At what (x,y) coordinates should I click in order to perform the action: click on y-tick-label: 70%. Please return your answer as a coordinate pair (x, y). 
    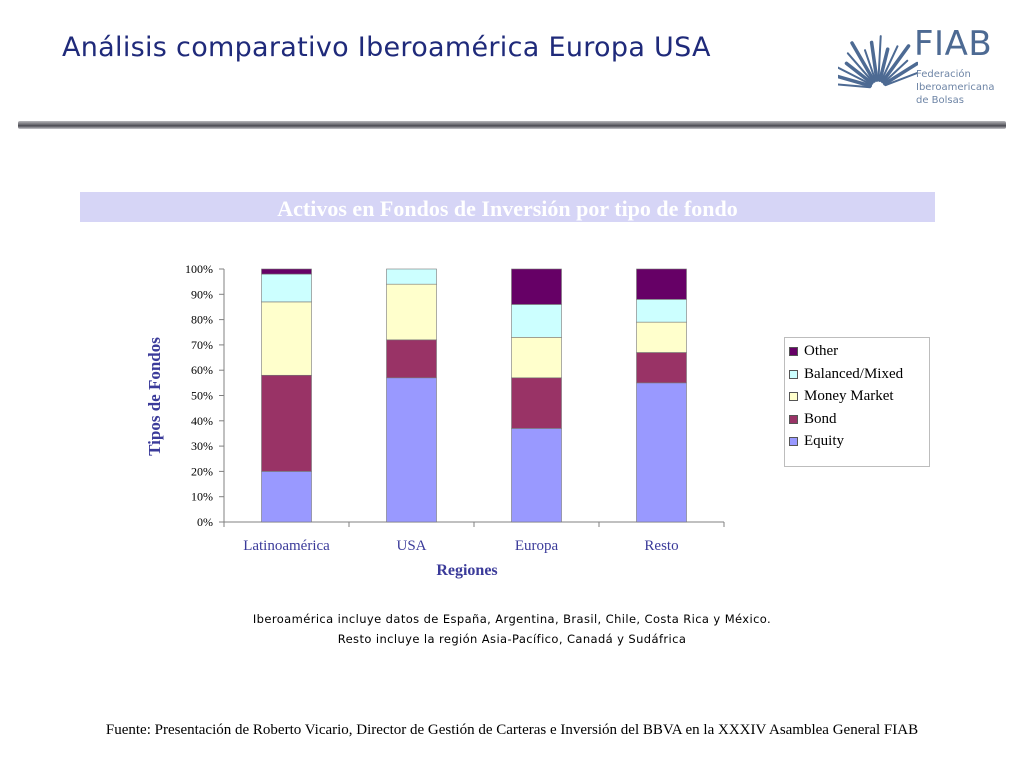
    Looking at the image, I should click on (202, 345).